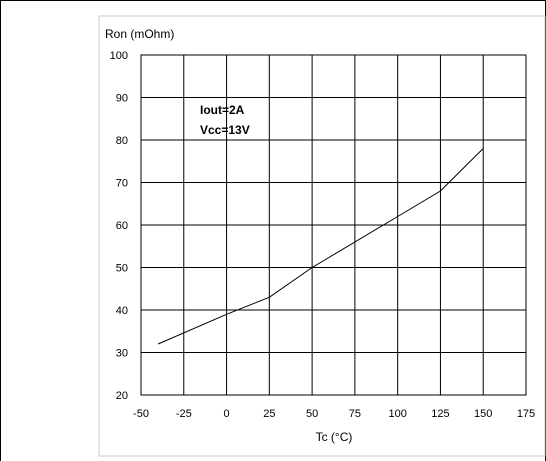 The image size is (546, 461). What do you see at coordinates (122, 354) in the screenshot?
I see `y-tick-label: 30` at bounding box center [122, 354].